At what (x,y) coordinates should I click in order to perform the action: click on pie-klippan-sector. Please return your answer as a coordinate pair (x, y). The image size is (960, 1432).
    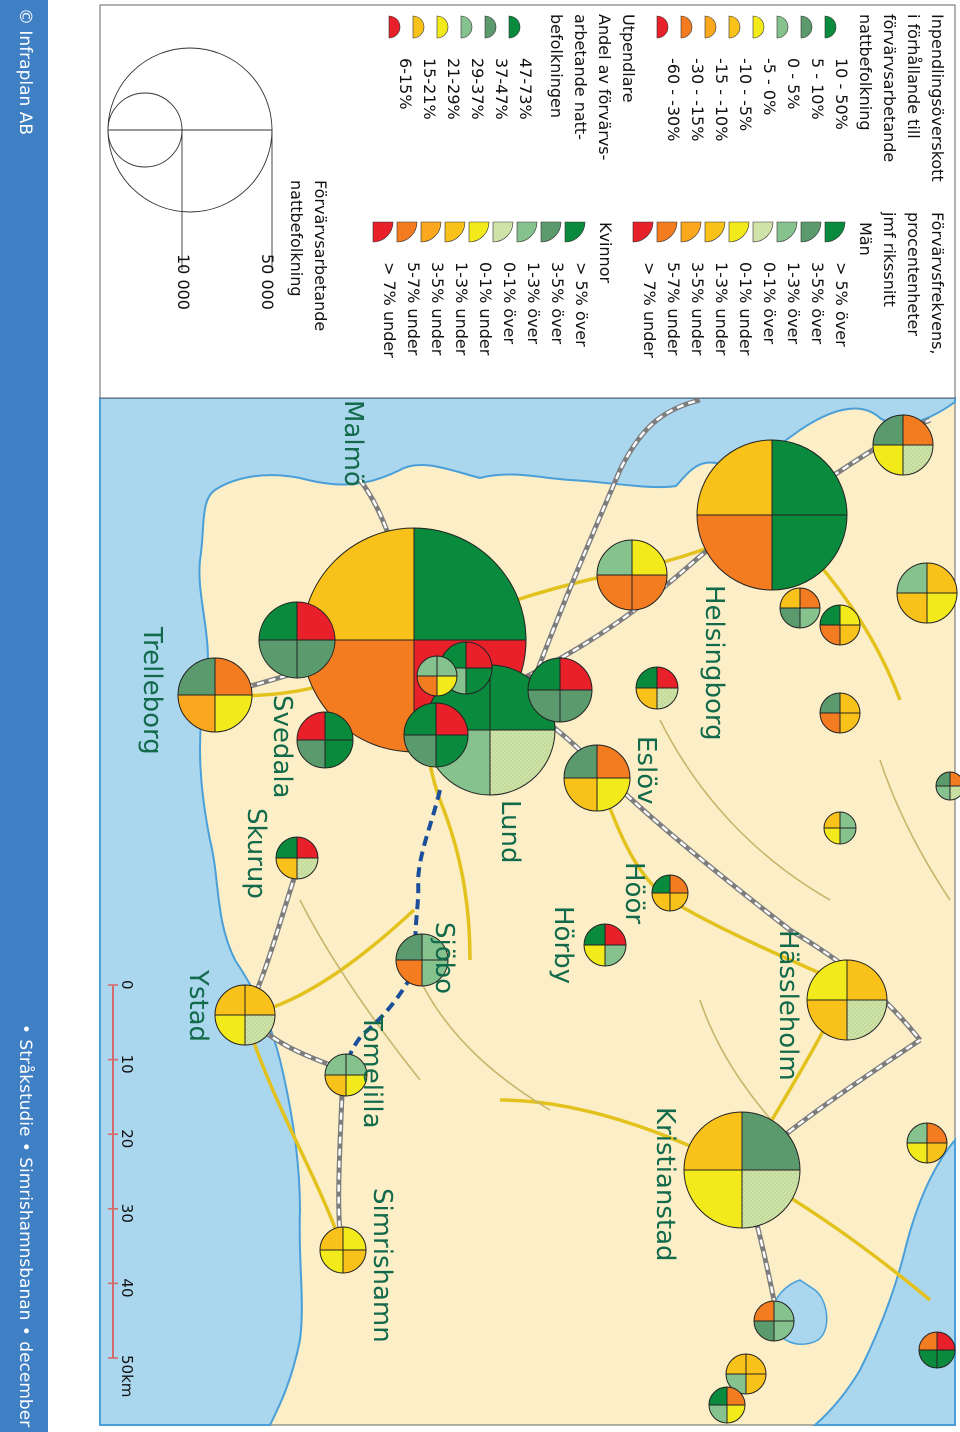
    Looking at the image, I should click on (850, 615).